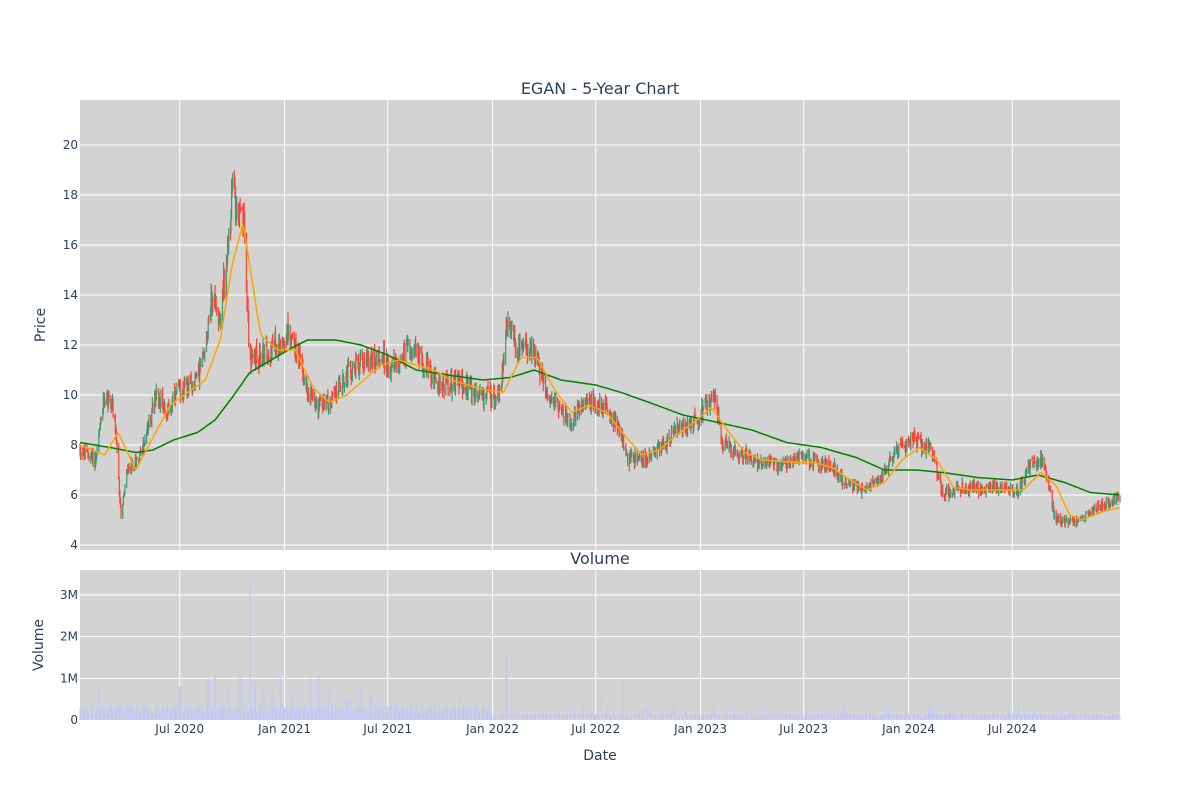 The image size is (1200, 800). What do you see at coordinates (70, 195) in the screenshot?
I see `price-y-tick-label: 18` at bounding box center [70, 195].